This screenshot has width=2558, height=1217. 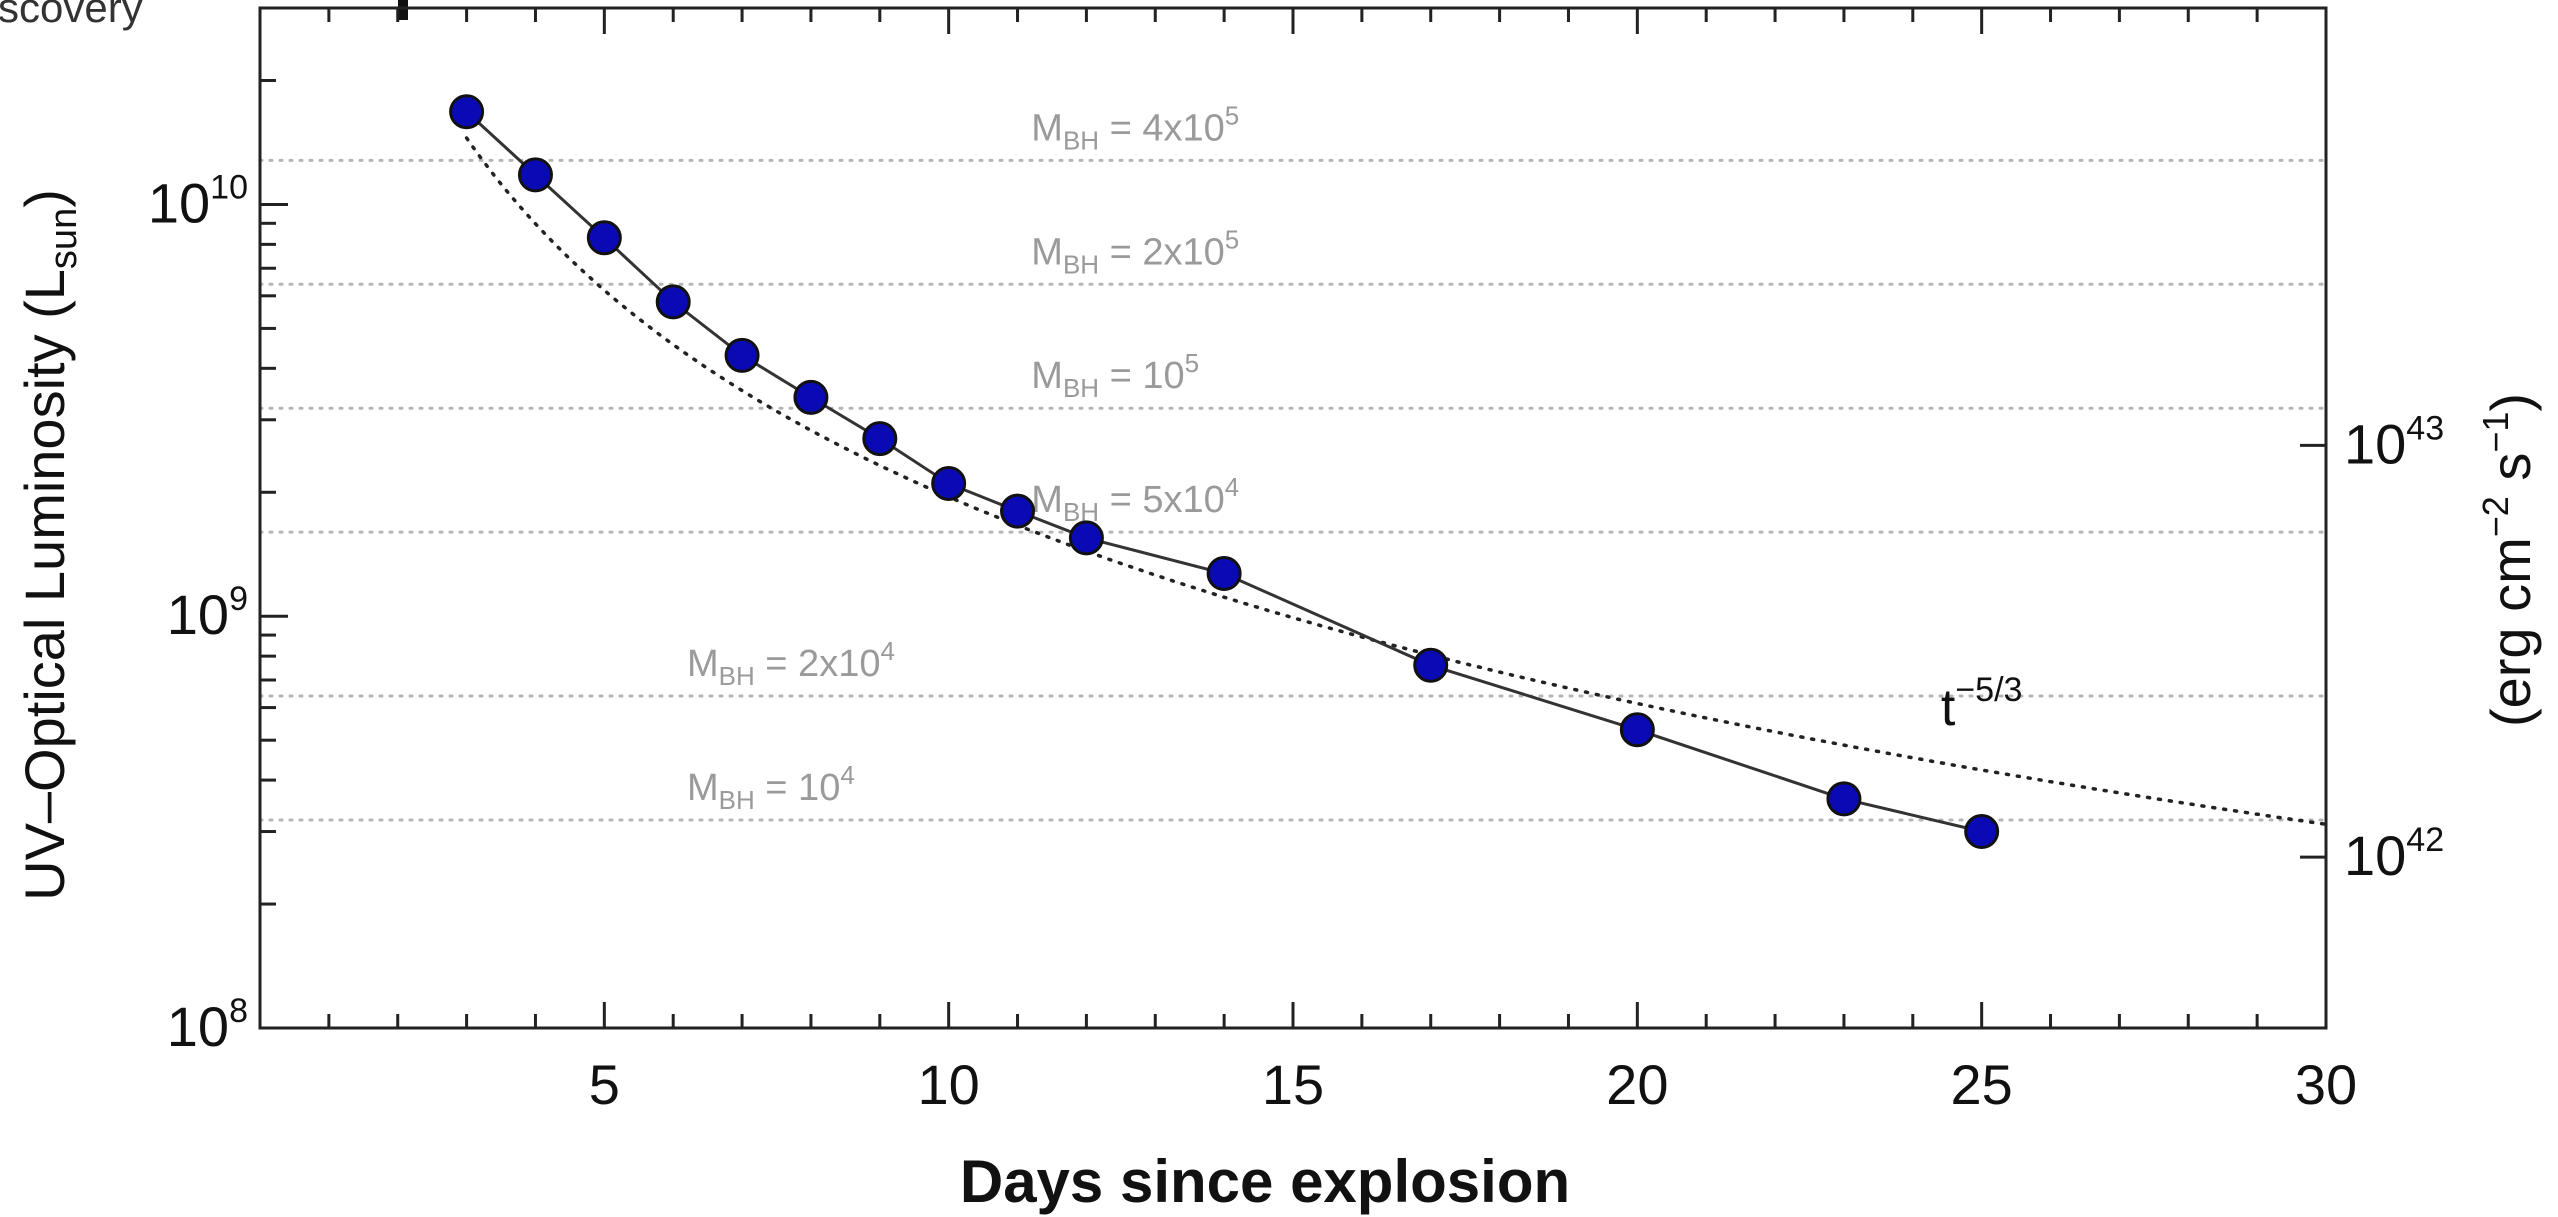 I want to click on mbh-label: MBH = 2x104, so click(x=791, y=663).